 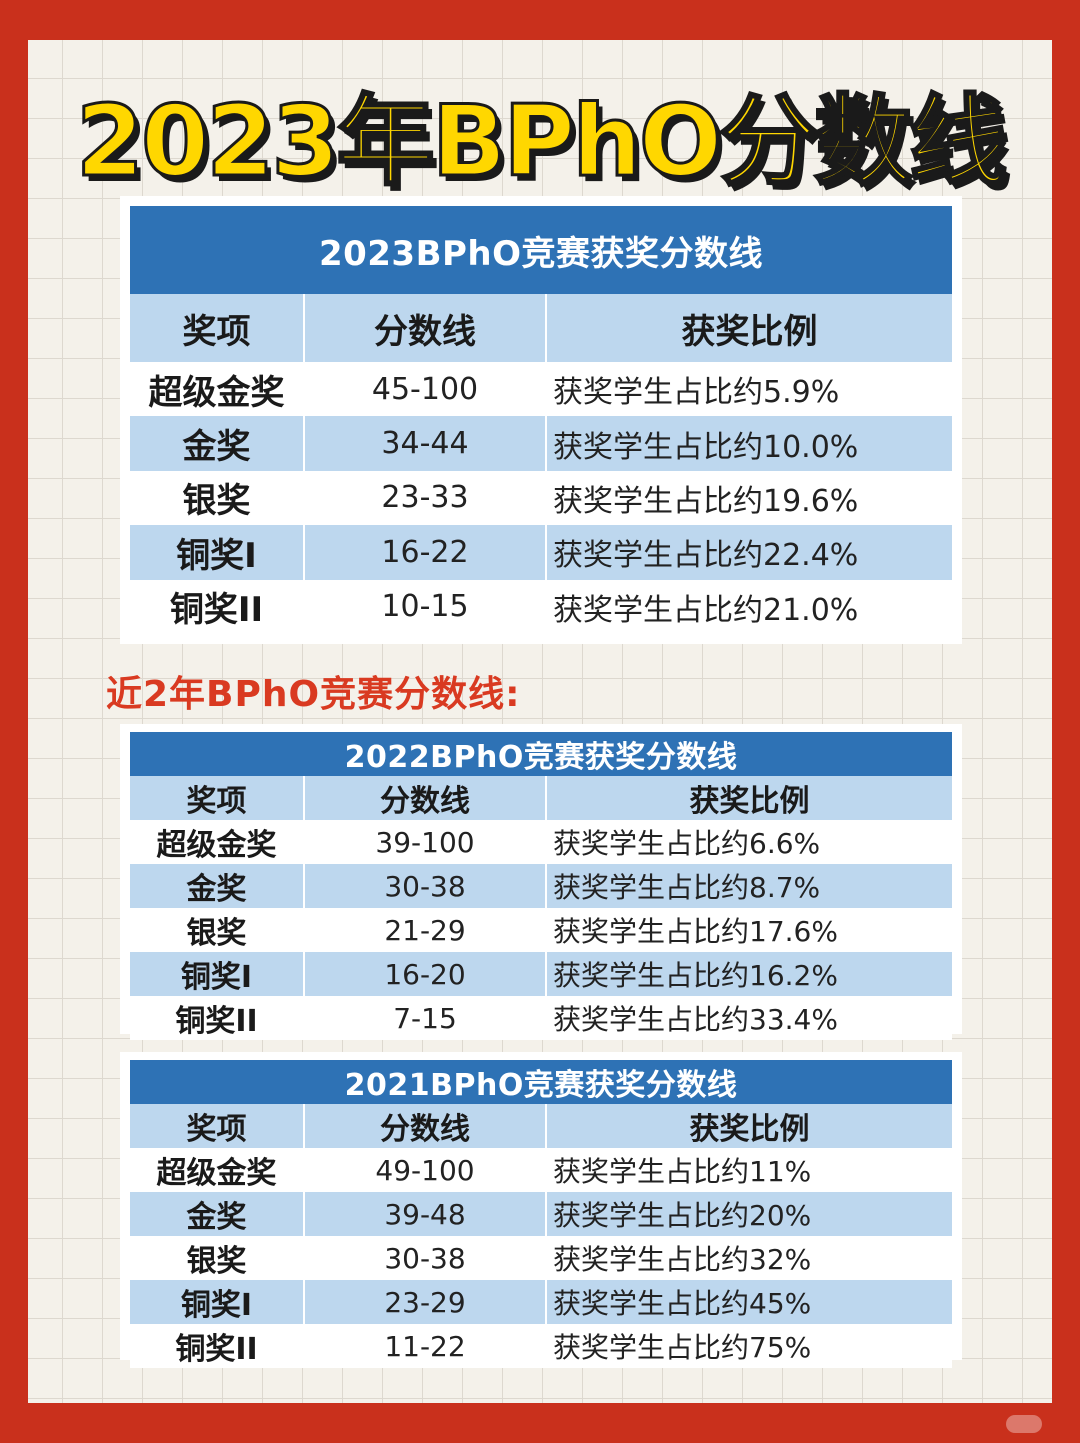 I want to click on award-ratio: 获奖学生占比约22.4%, so click(x=749, y=552).